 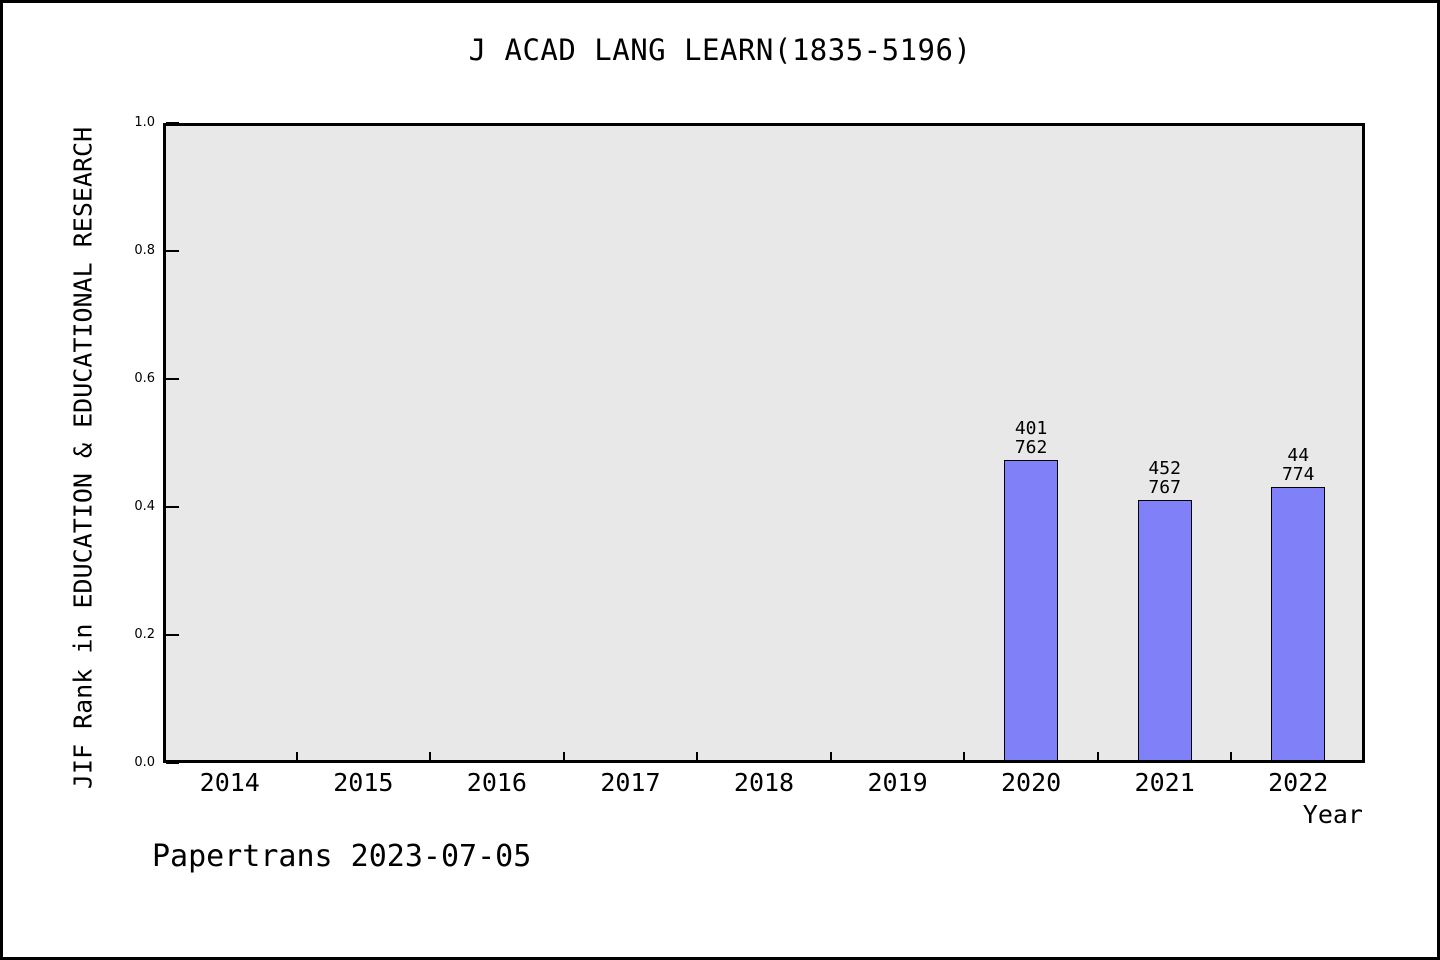 I want to click on x-axis-label: Year, so click(x=1332, y=814).